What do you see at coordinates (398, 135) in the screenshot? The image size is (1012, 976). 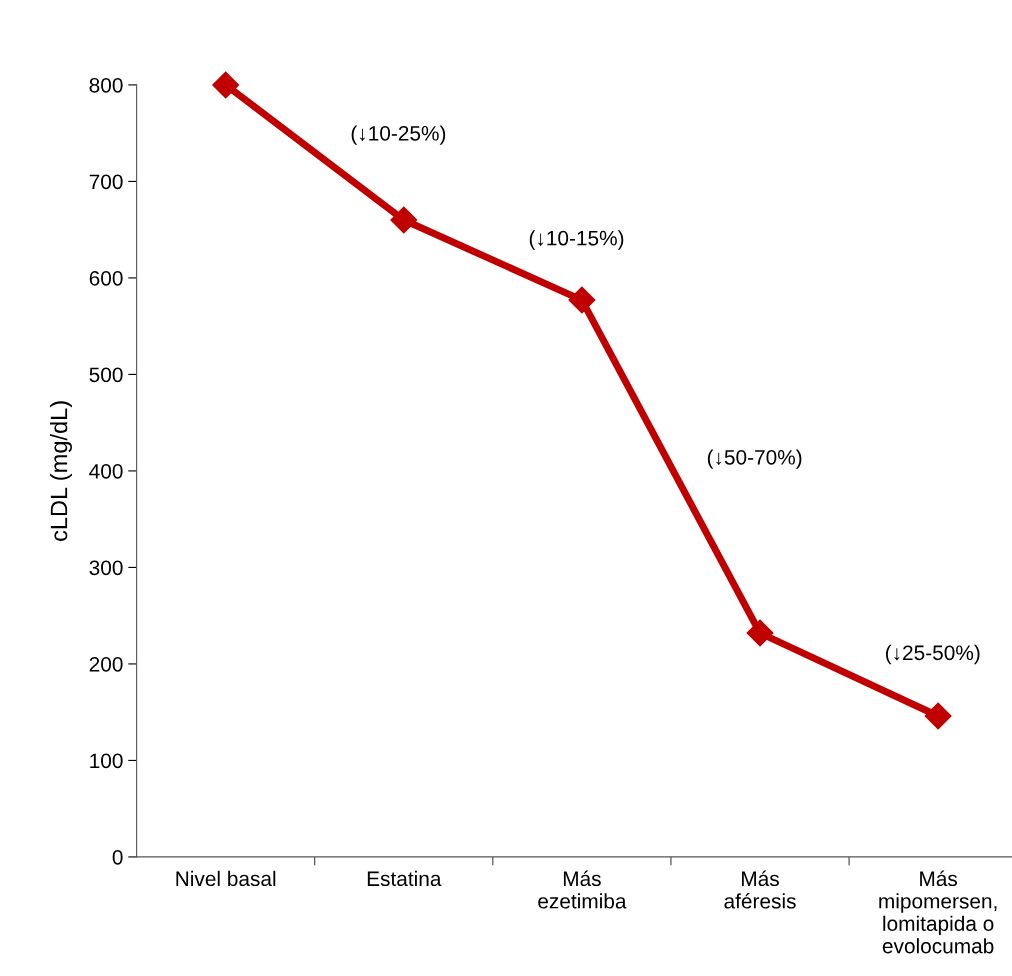 I see `annotation: (↓10-25%)` at bounding box center [398, 135].